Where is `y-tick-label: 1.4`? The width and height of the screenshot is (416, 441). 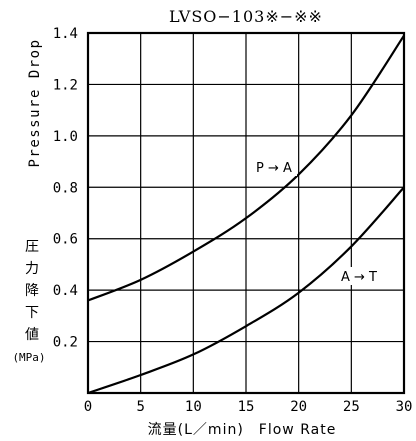 y-tick-label: 1.4 is located at coordinates (65, 34).